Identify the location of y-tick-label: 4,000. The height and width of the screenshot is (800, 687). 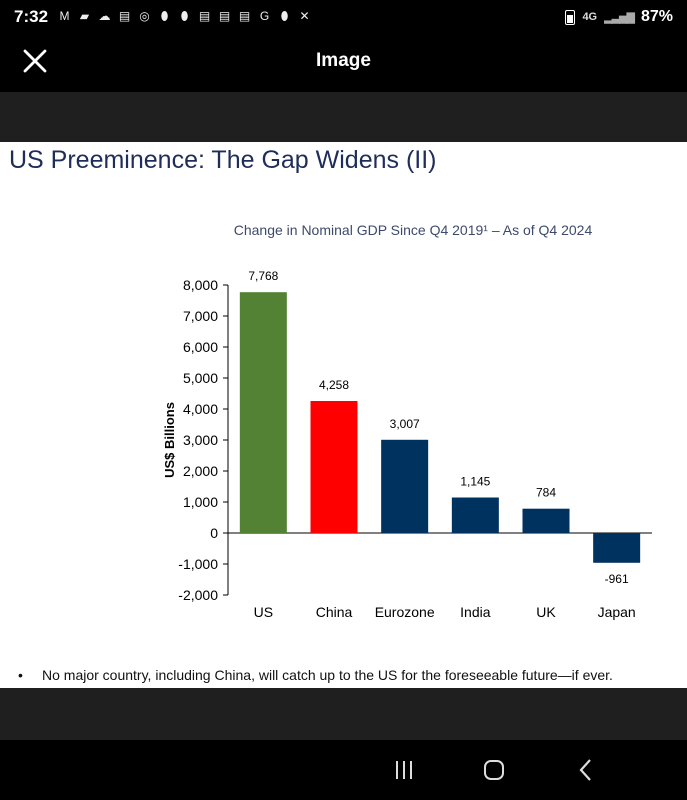
(200, 409).